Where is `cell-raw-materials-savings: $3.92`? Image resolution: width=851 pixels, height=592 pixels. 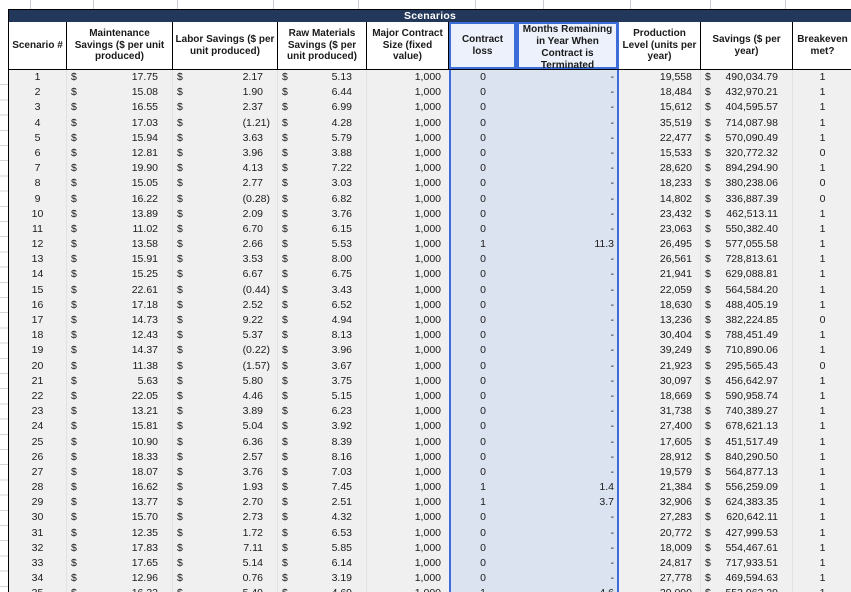 cell-raw-materials-savings: $3.92 is located at coordinates (322, 427).